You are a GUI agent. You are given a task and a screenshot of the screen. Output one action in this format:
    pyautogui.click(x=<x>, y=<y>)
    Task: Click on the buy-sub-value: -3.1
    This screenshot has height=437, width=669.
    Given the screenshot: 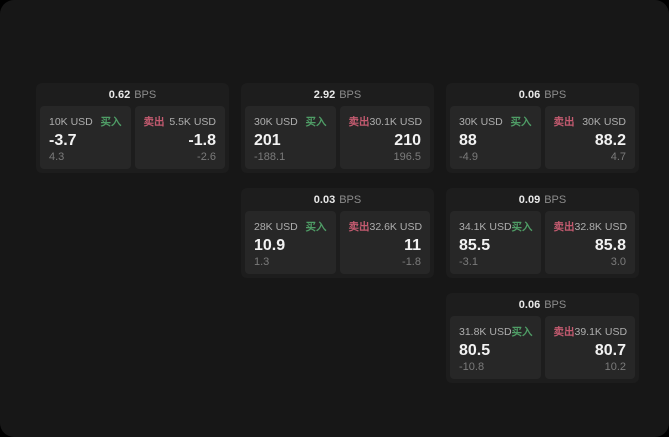 What is the action you would take?
    pyautogui.click(x=468, y=262)
    